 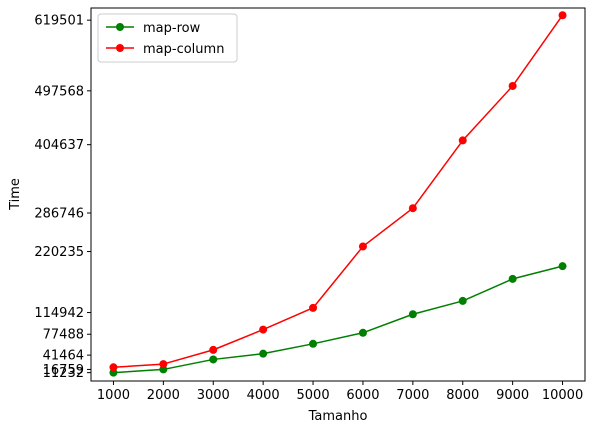 I want to click on x-tick-label: 3000, so click(x=213, y=395).